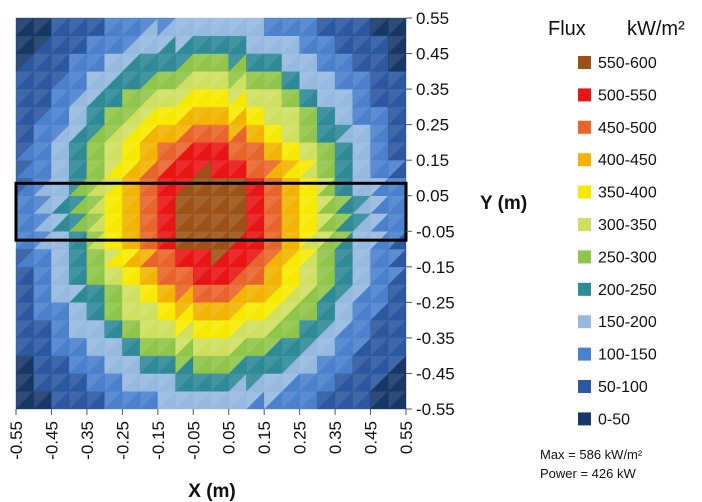  Describe the element at coordinates (623, 387) in the screenshot. I see `legend-label: 50-100` at that location.